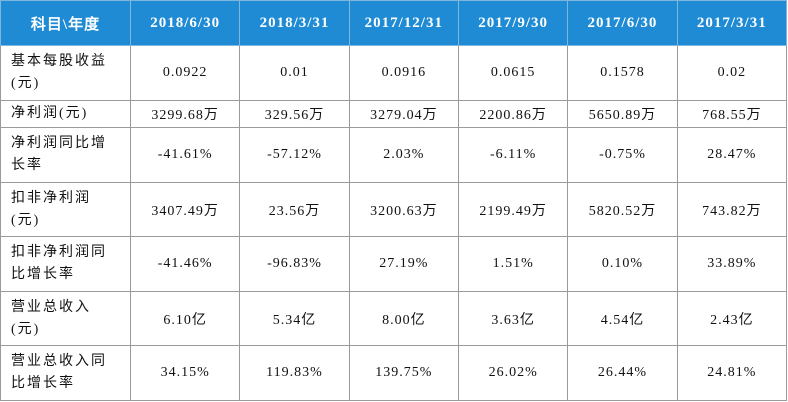 The image size is (788, 402). Describe the element at coordinates (732, 155) in the screenshot. I see `table-cell: 28.47%` at that location.